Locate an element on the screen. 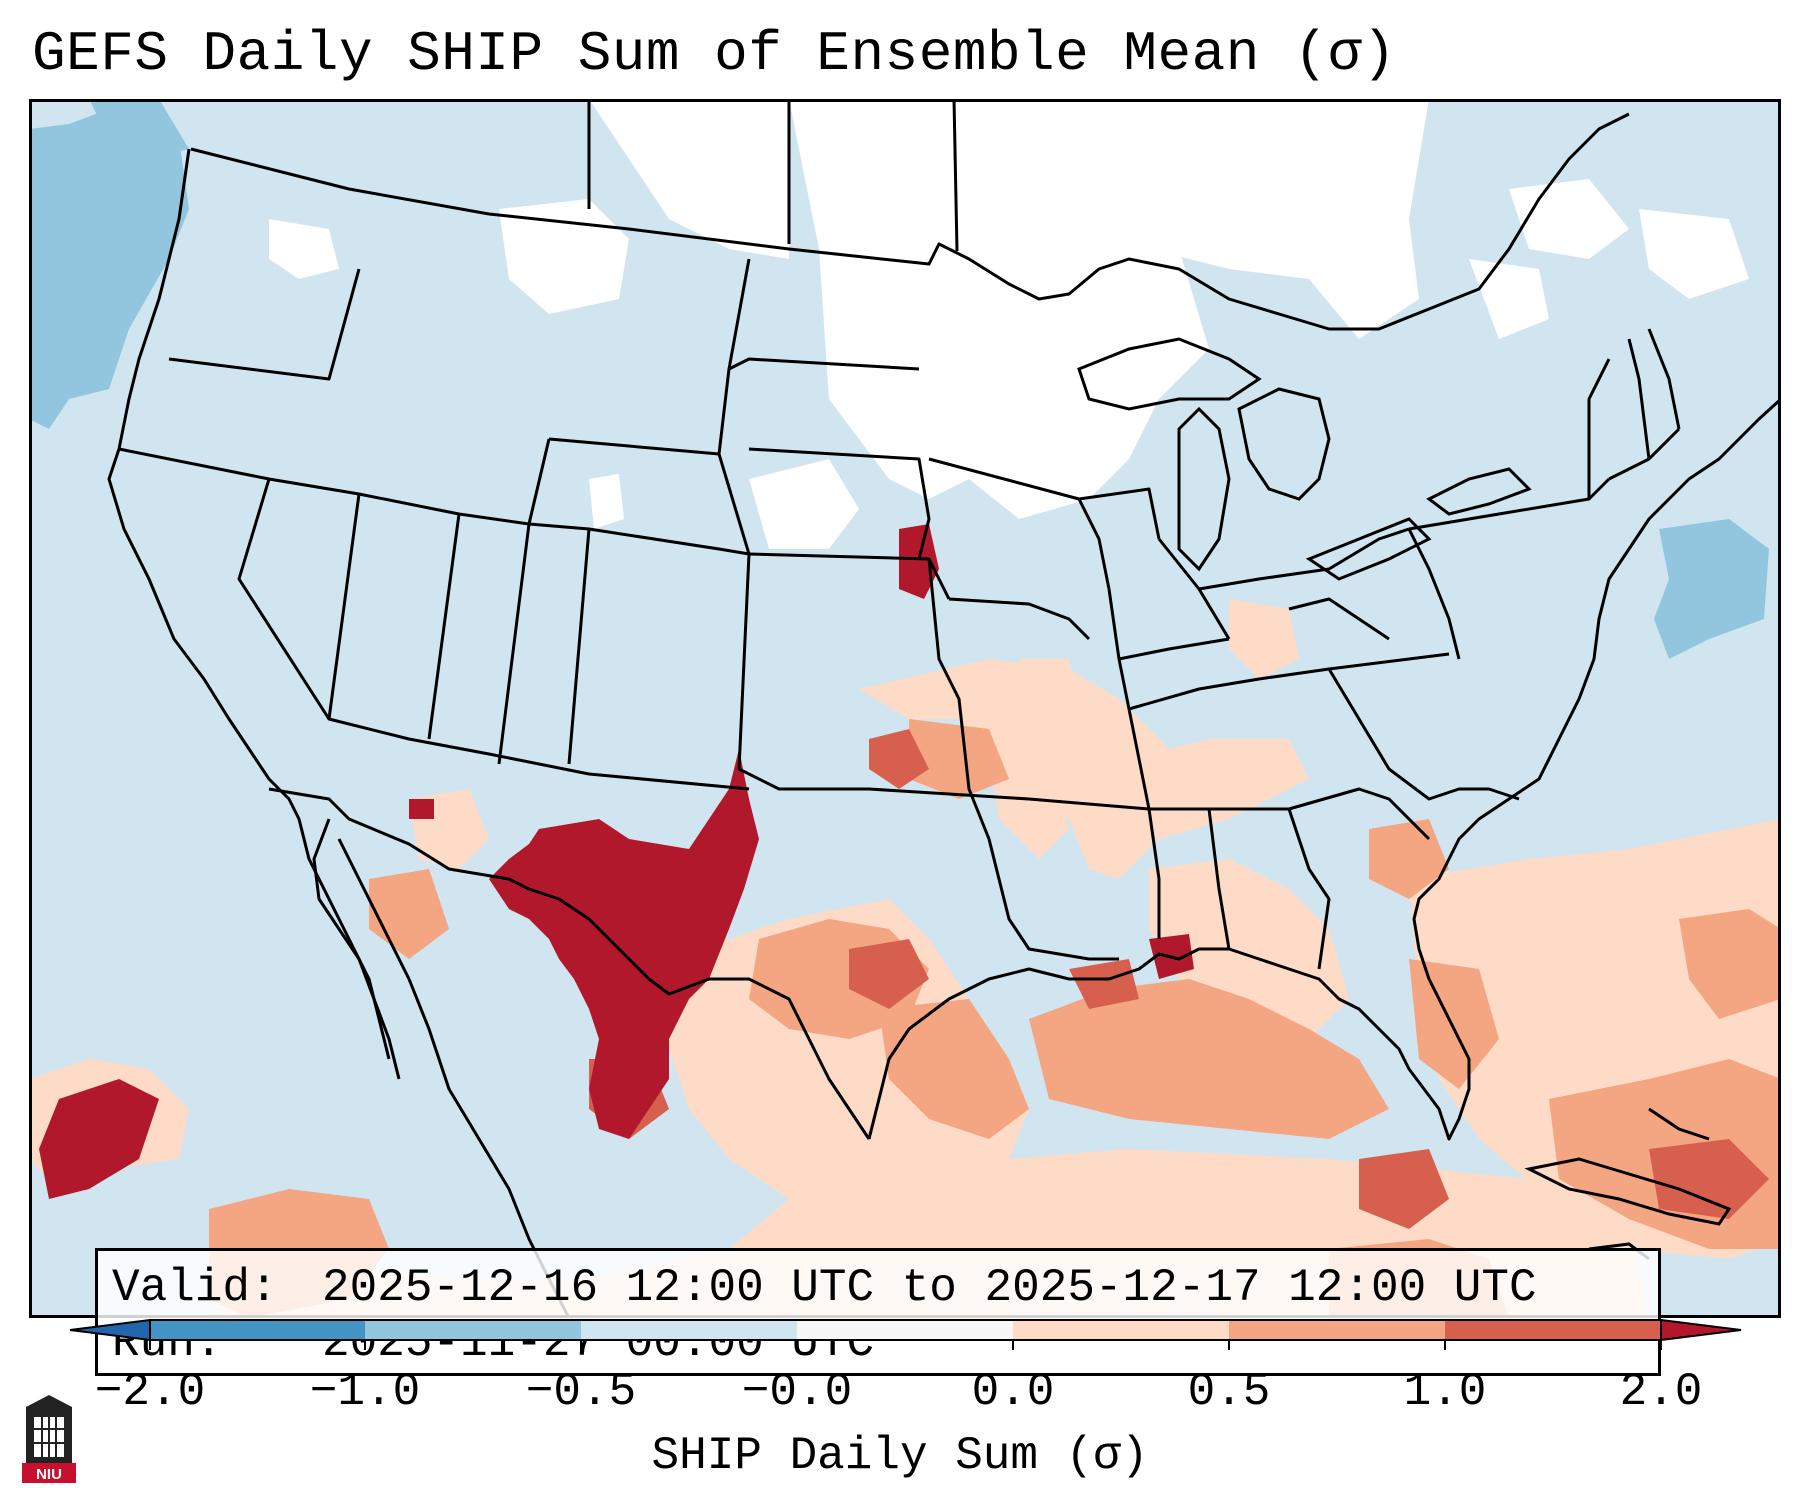  niu-seal-icon is located at coordinates (49, 1439).